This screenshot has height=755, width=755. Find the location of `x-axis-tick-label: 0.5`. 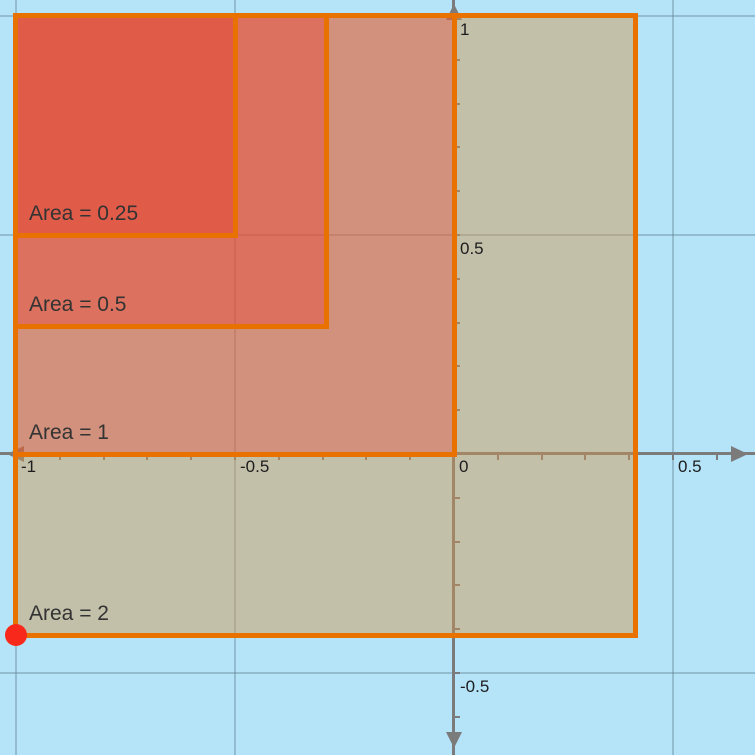

x-axis-tick-label: 0.5 is located at coordinates (690, 466).